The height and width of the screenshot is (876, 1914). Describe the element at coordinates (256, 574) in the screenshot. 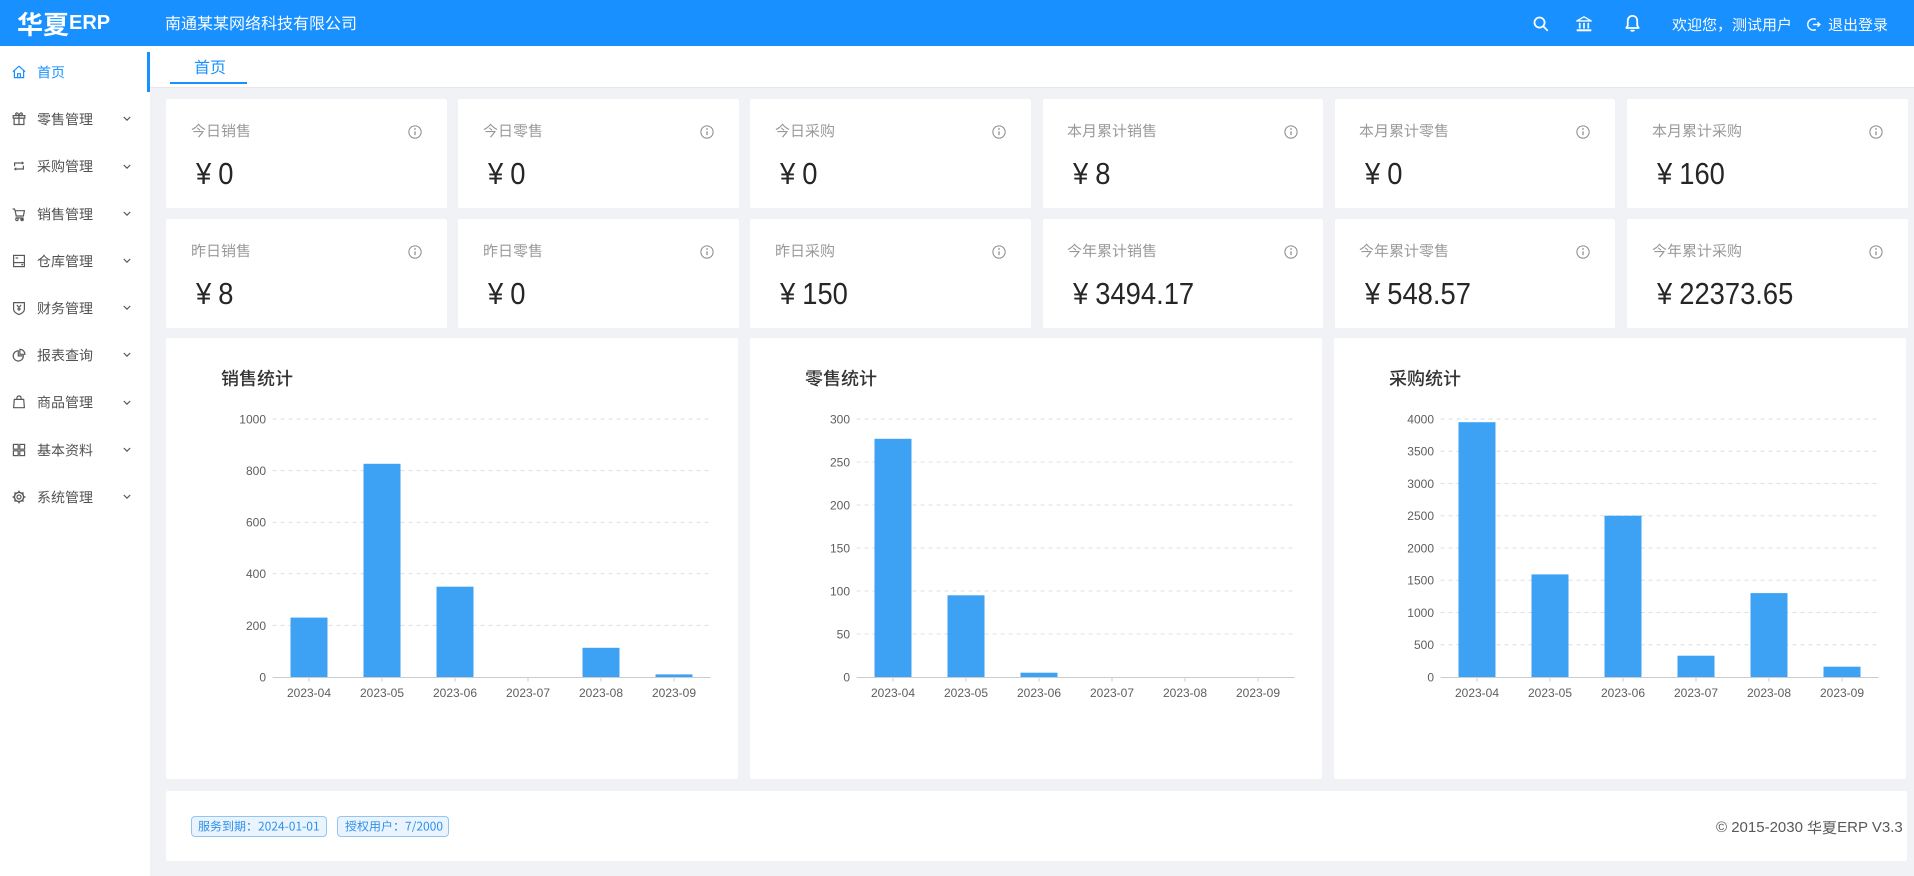

I see `svg-text: 400` at that location.